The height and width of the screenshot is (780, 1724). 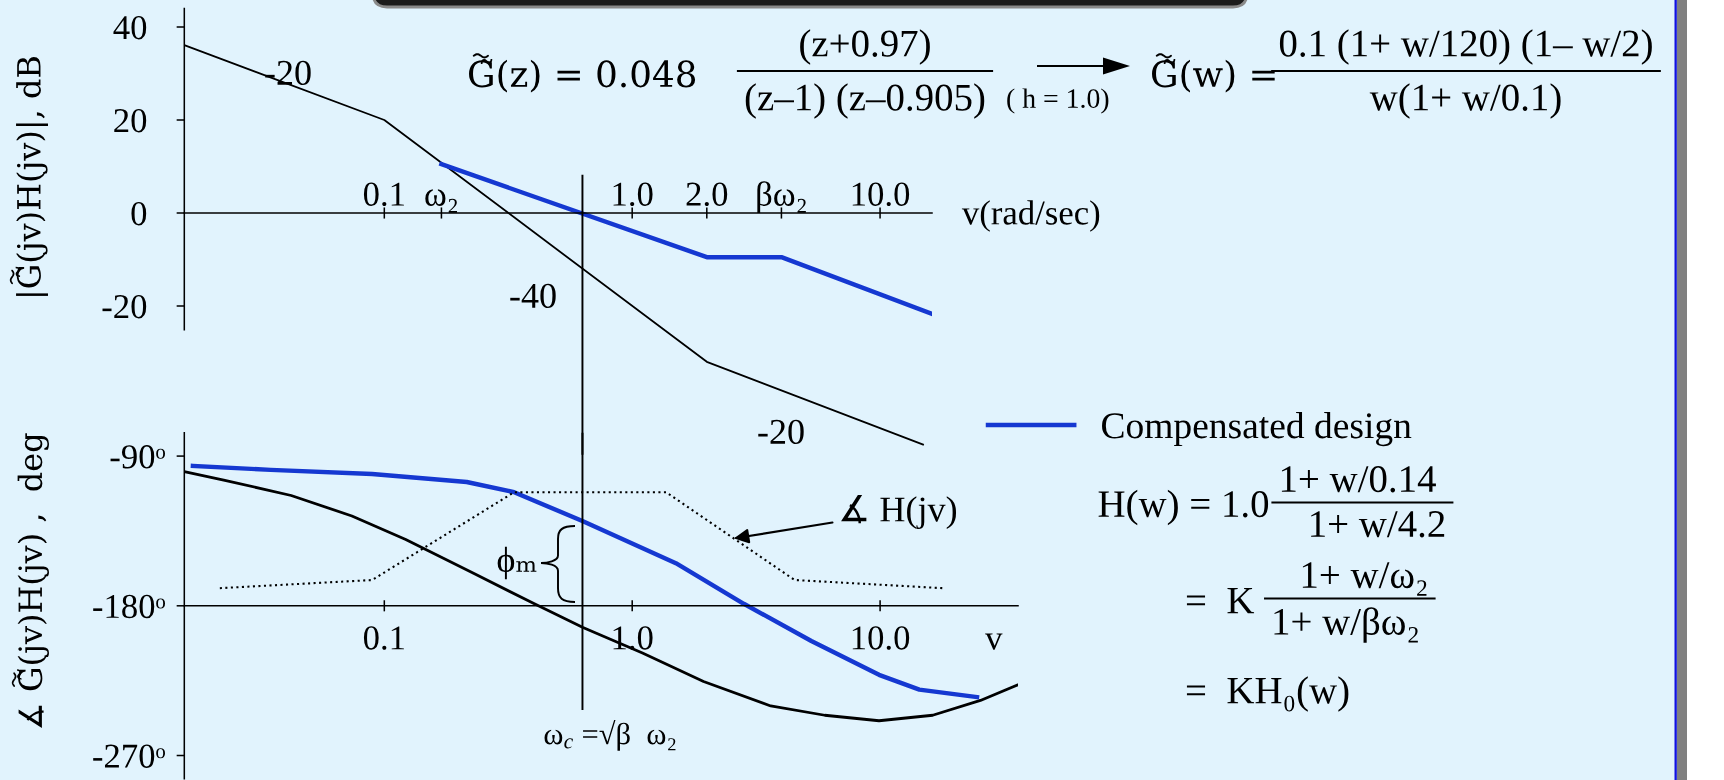 What do you see at coordinates (582, 76) in the screenshot?
I see `annotation: G̃(z) = 0.048` at bounding box center [582, 76].